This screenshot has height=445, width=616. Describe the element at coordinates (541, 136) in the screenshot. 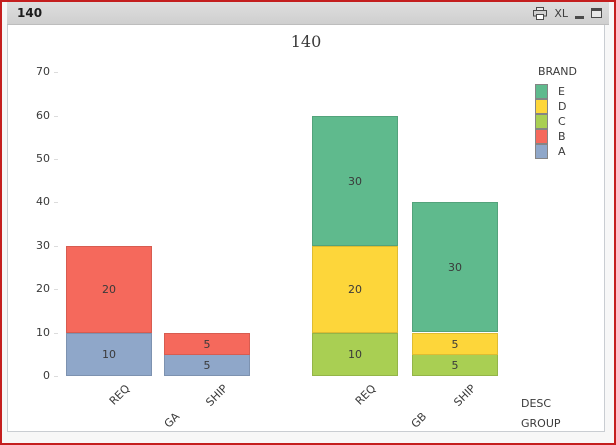

I see `legend-swatch-B` at that location.